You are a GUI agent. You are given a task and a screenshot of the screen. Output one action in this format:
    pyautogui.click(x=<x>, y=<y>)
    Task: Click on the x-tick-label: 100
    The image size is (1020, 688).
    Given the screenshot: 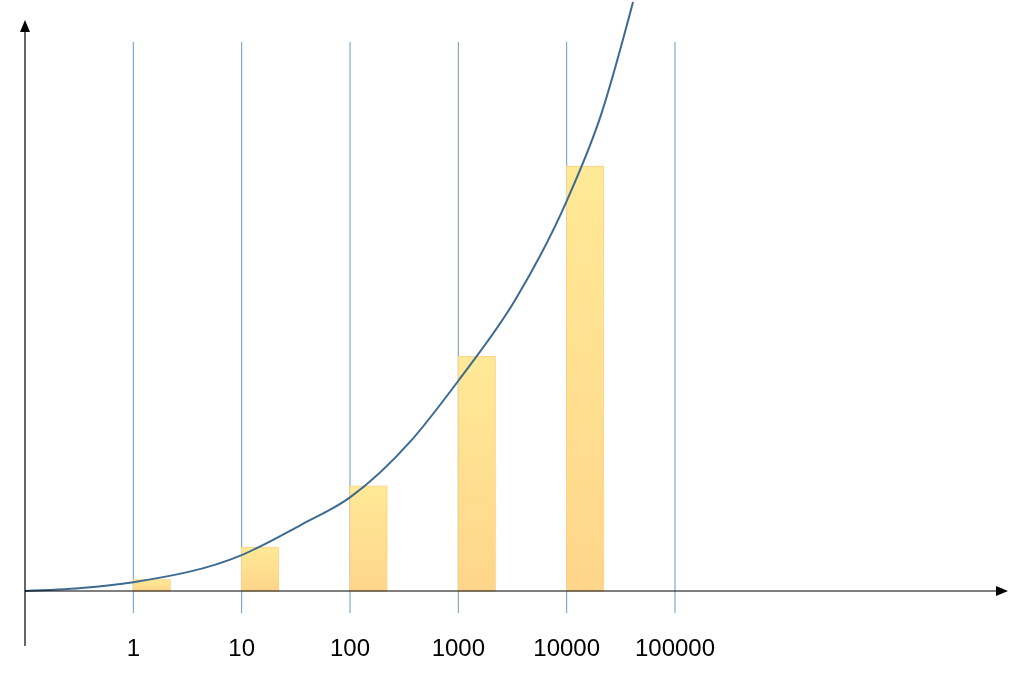 What is the action you would take?
    pyautogui.click(x=350, y=647)
    